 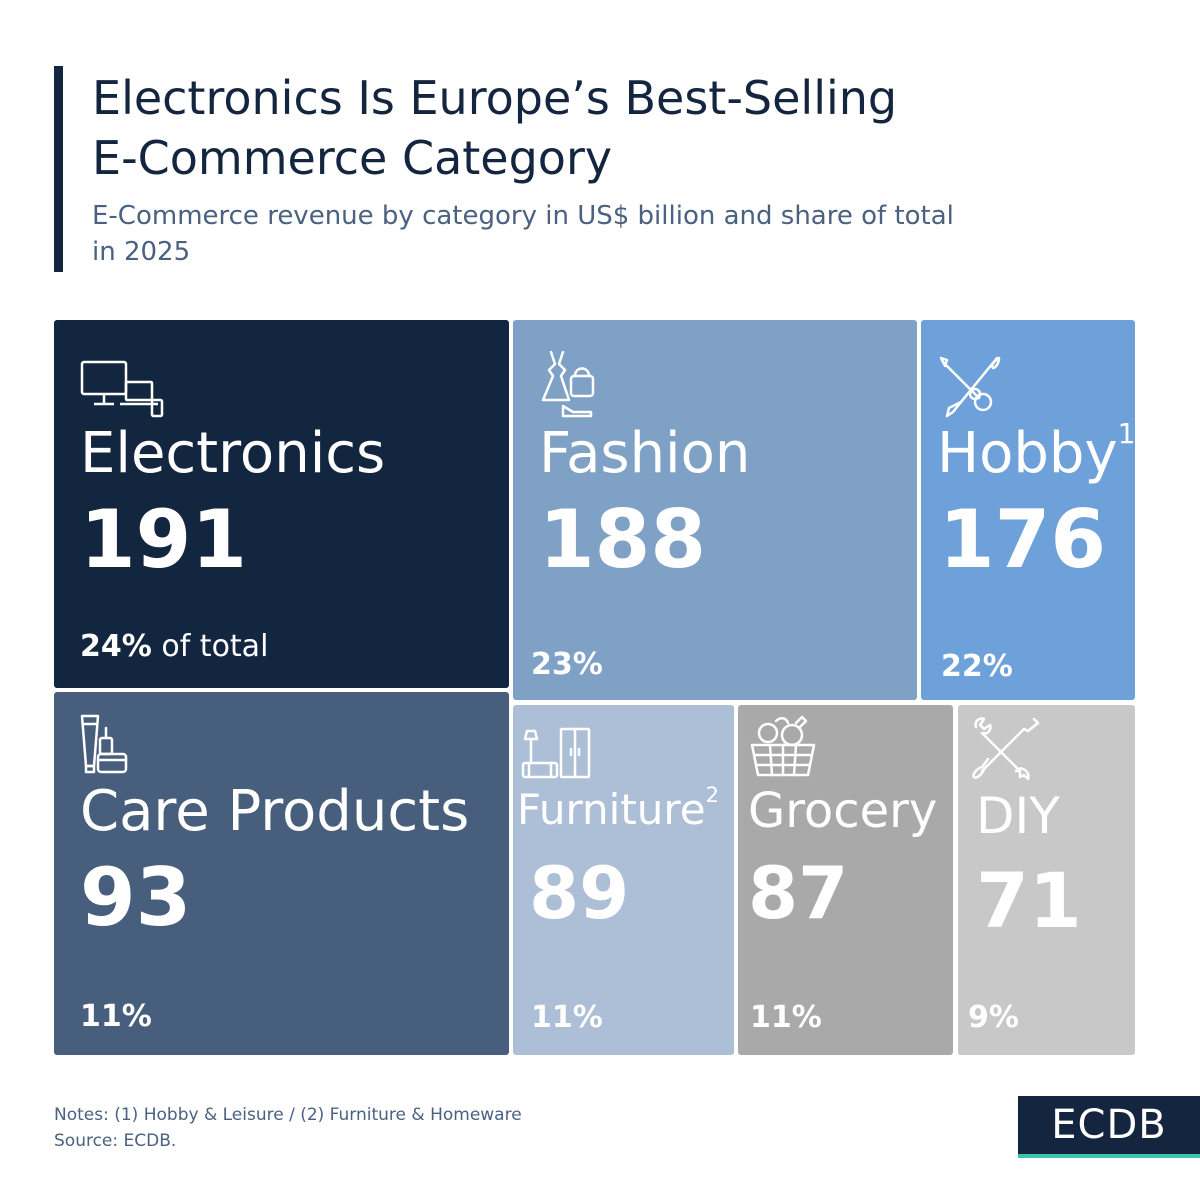 What do you see at coordinates (1029, 900) in the screenshot?
I see `tile-diy-value: 71` at bounding box center [1029, 900].